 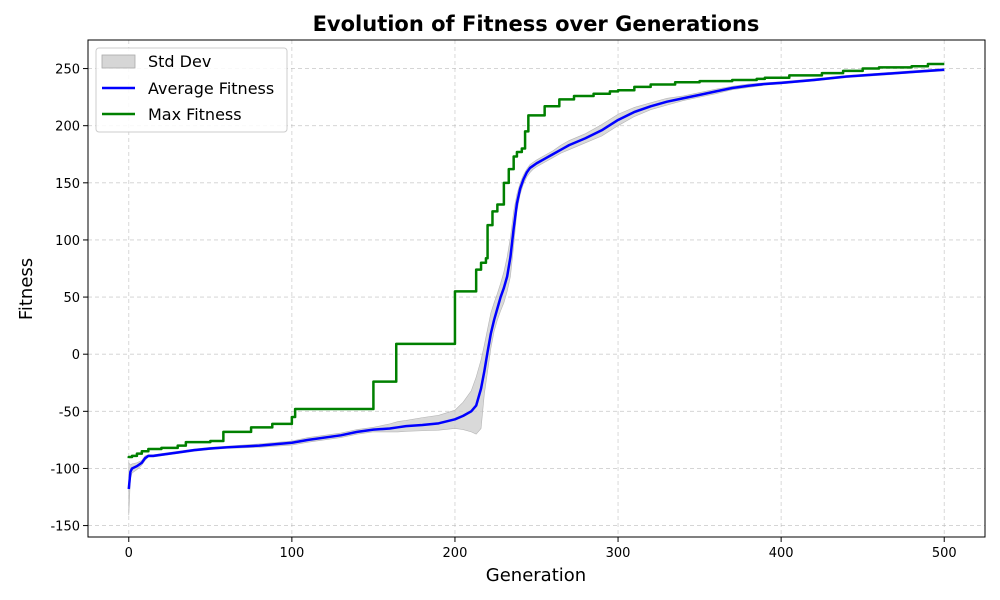 What do you see at coordinates (541, 549) in the screenshot?
I see `x-axis-ticks: 0 100 200 300 400 500` at bounding box center [541, 549].